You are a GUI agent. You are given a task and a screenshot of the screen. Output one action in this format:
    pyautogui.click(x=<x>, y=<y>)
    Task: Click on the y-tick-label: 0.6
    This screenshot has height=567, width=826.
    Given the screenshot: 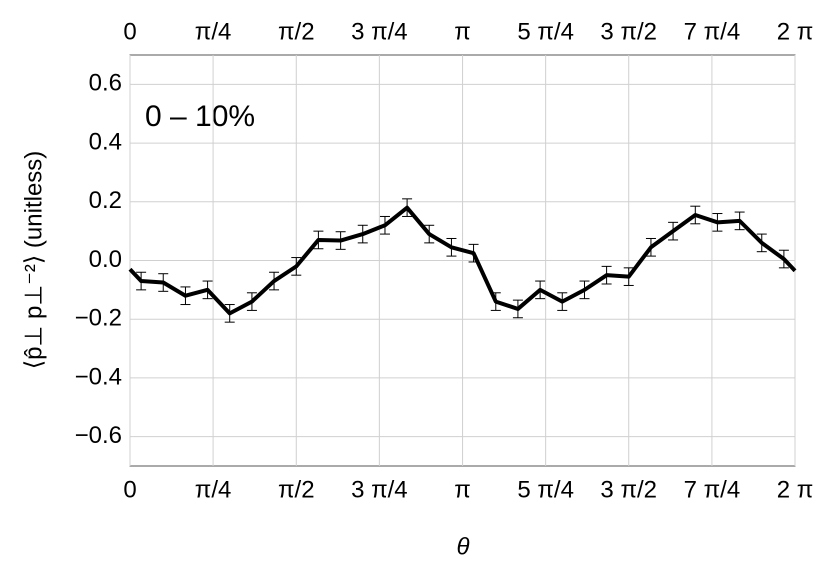 What is the action you would take?
    pyautogui.click(x=105, y=83)
    